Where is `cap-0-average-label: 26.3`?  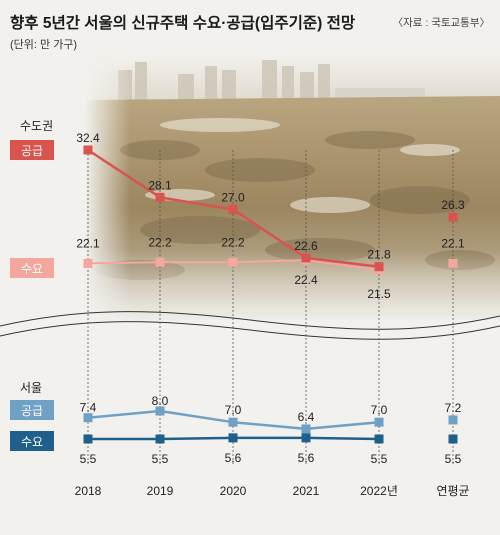
cap-0-average-label: 26.3 is located at coordinates (453, 205).